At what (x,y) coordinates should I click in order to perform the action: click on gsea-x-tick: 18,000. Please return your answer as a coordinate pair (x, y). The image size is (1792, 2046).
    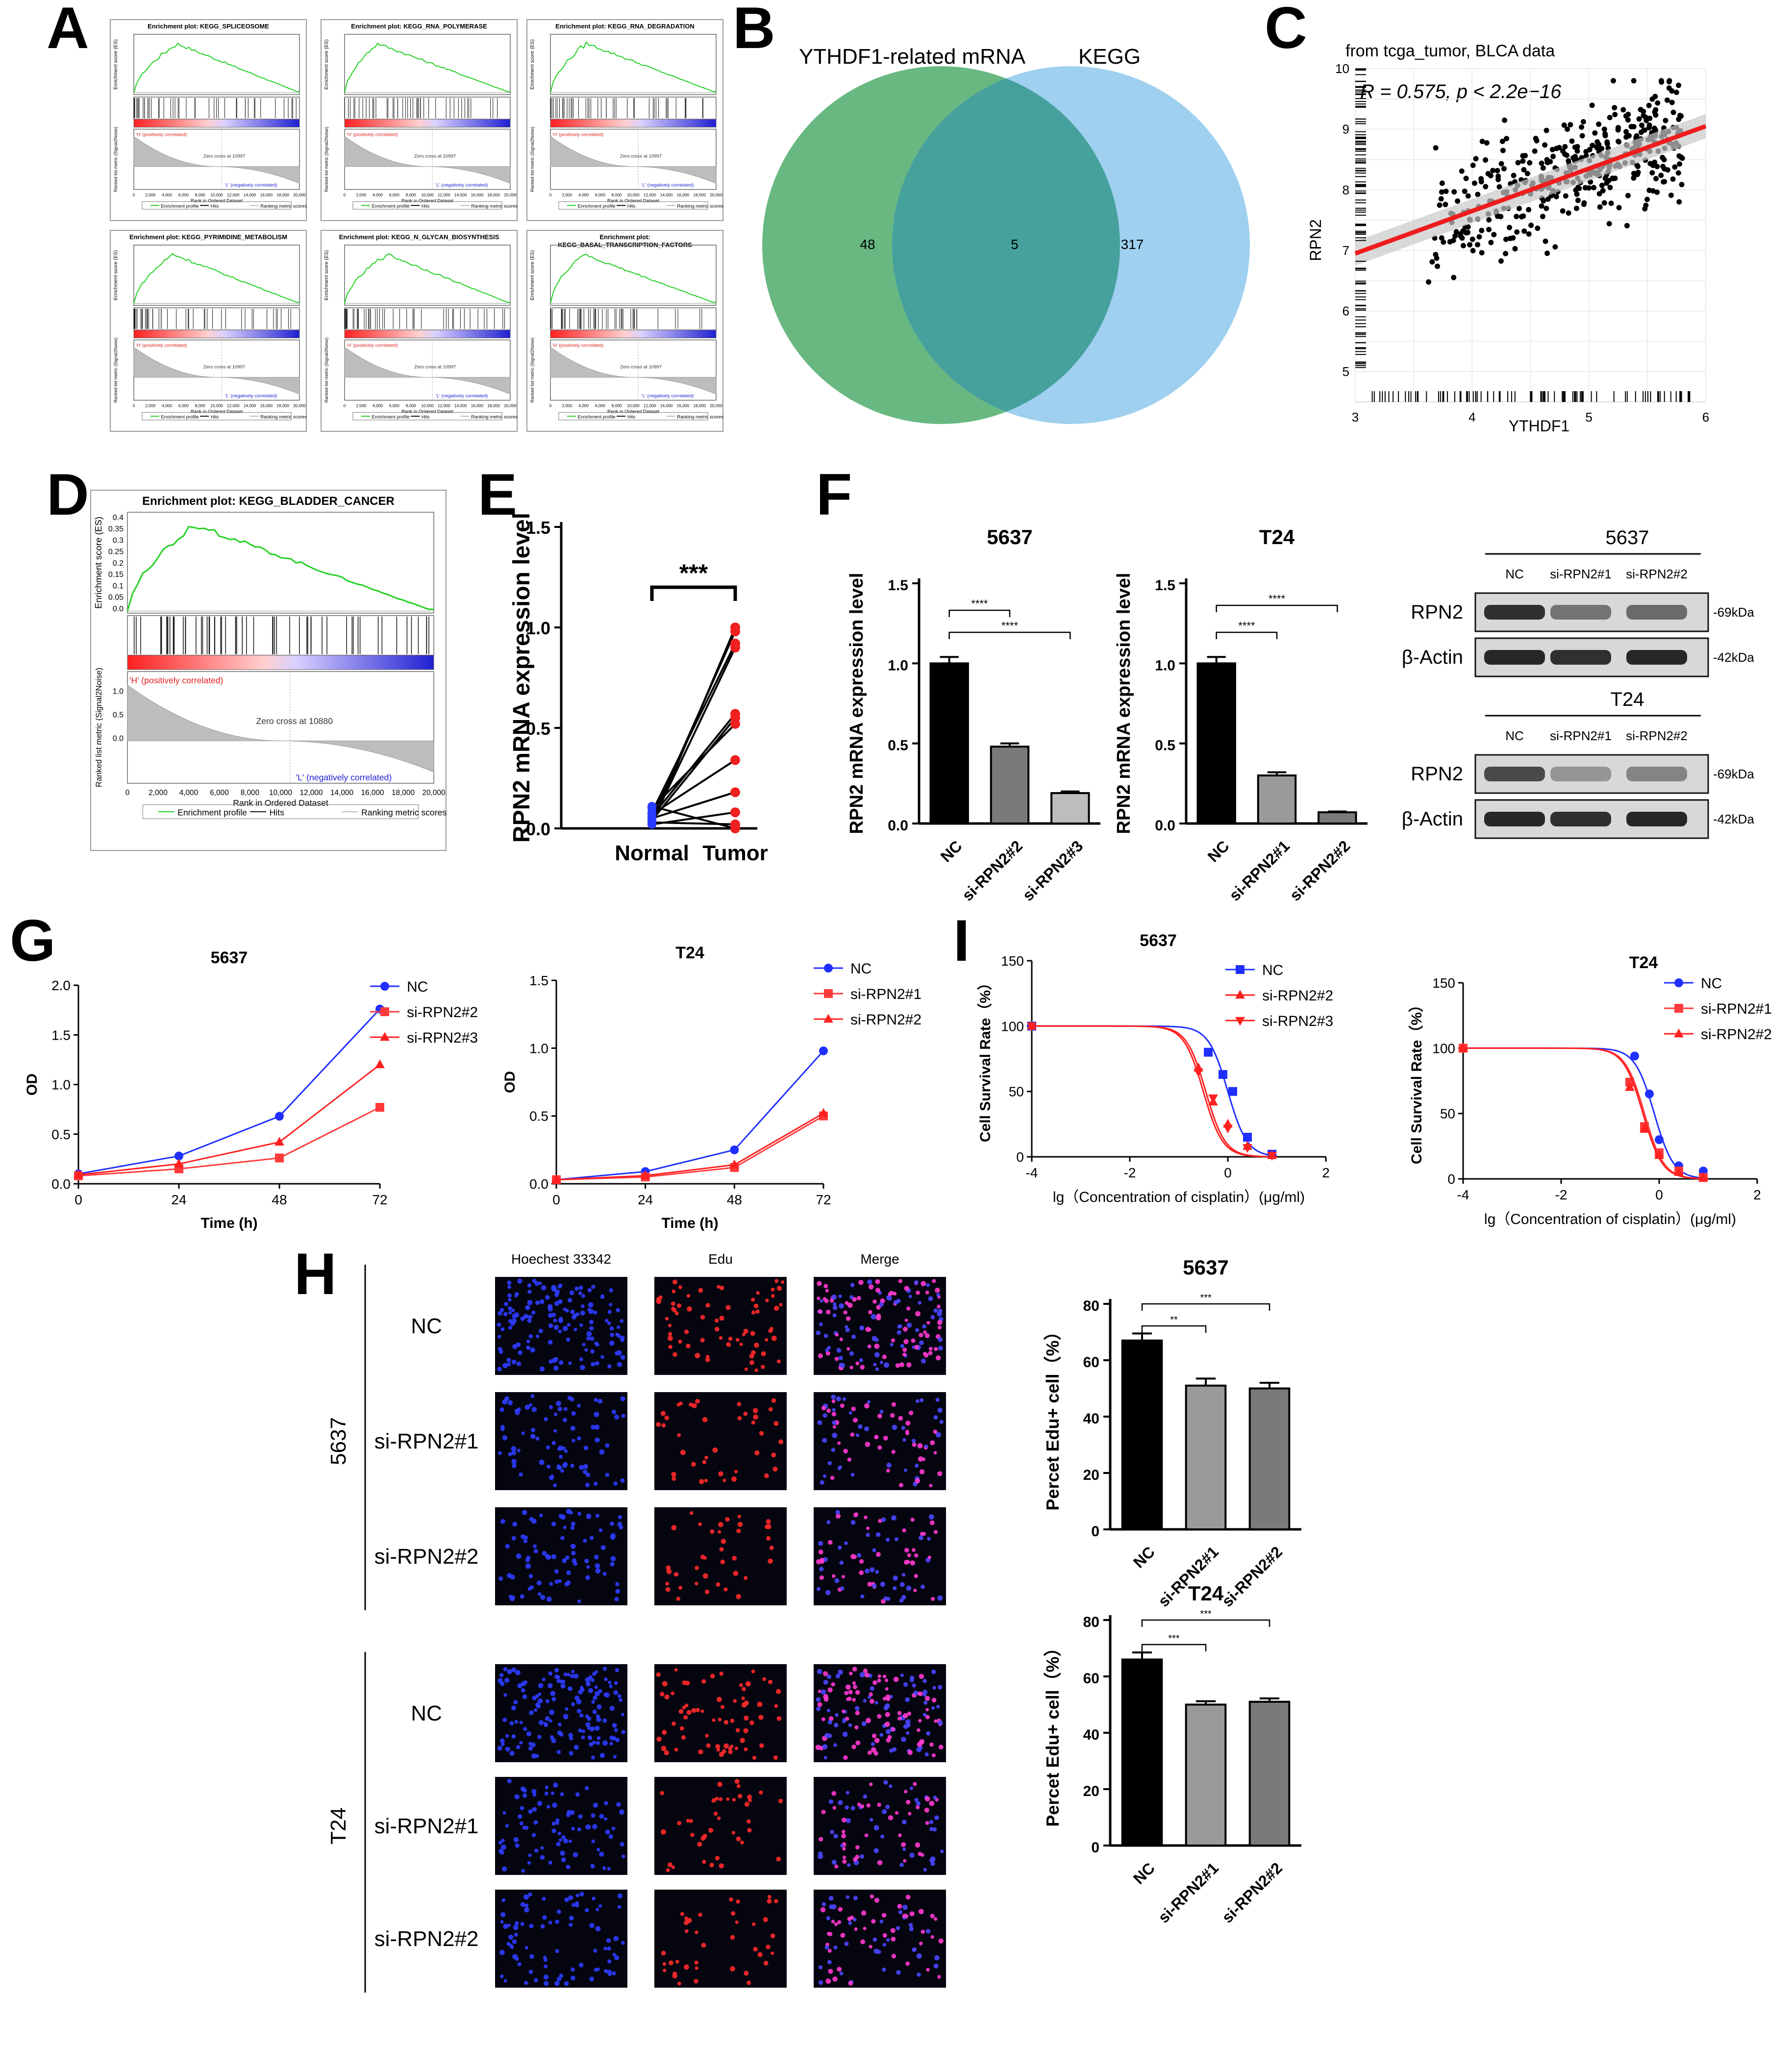
    Looking at the image, I should click on (404, 793).